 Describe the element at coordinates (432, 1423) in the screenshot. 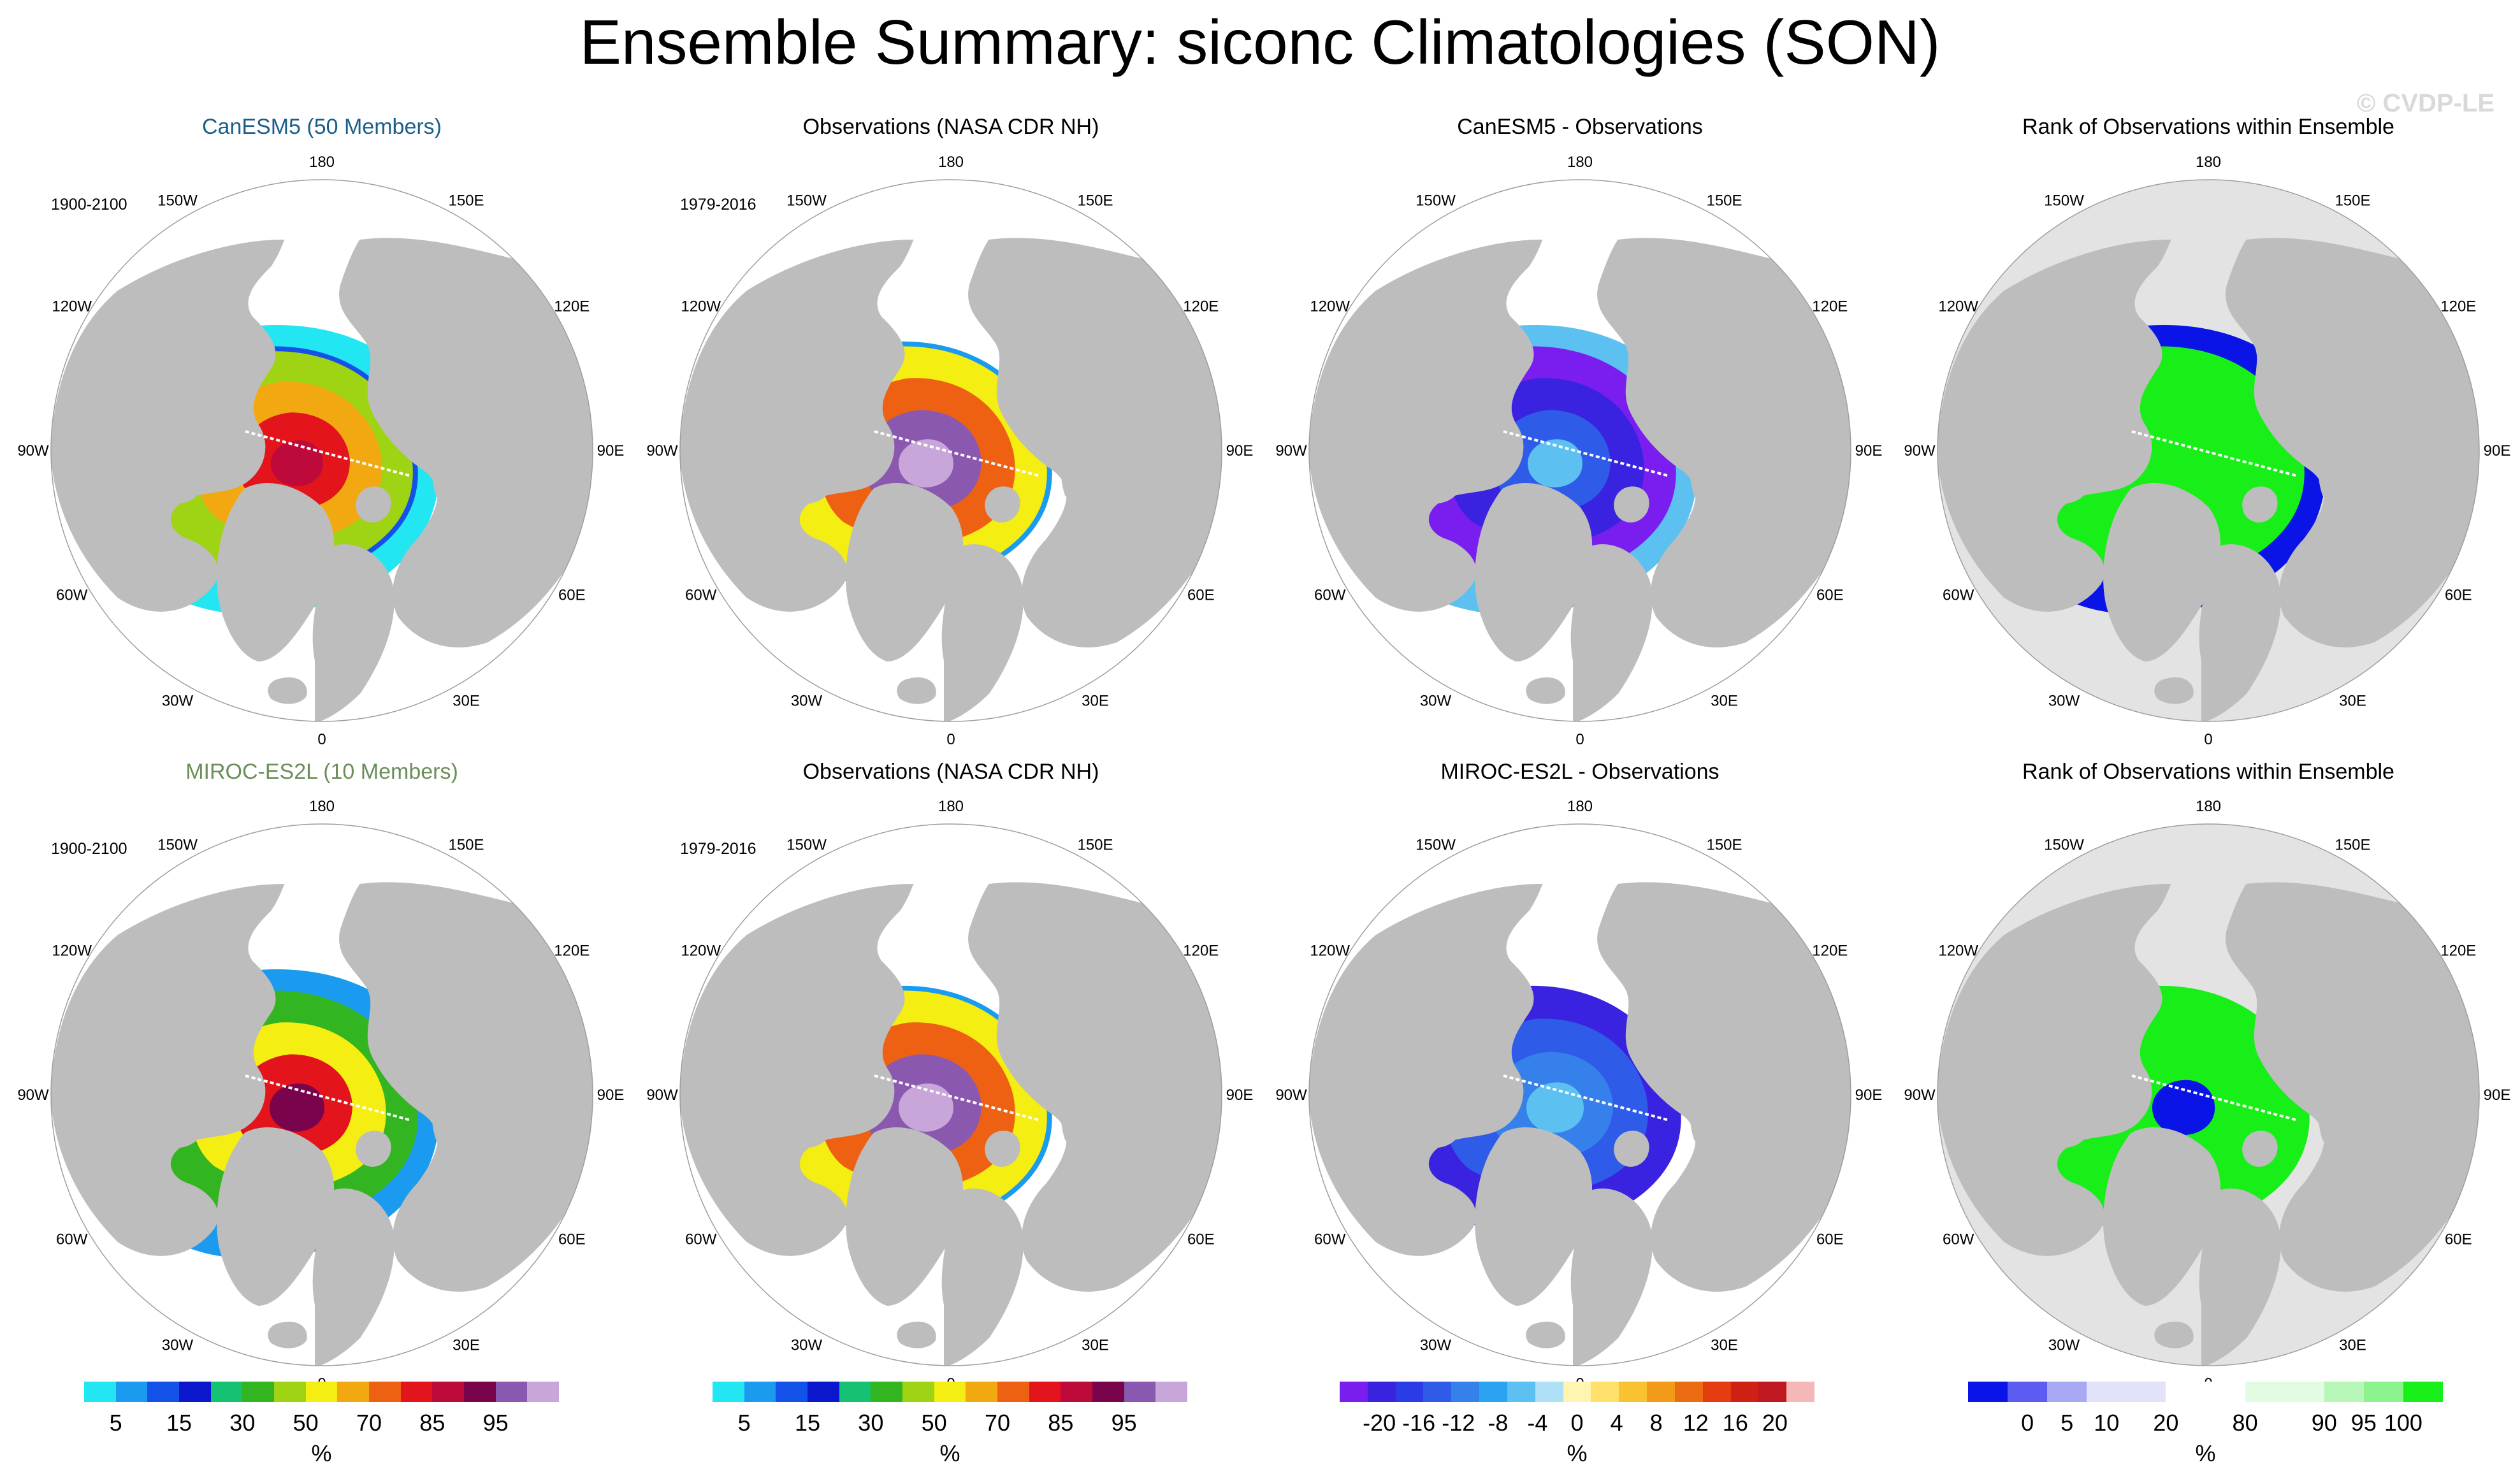

I see `colorbar-tick: 85` at that location.